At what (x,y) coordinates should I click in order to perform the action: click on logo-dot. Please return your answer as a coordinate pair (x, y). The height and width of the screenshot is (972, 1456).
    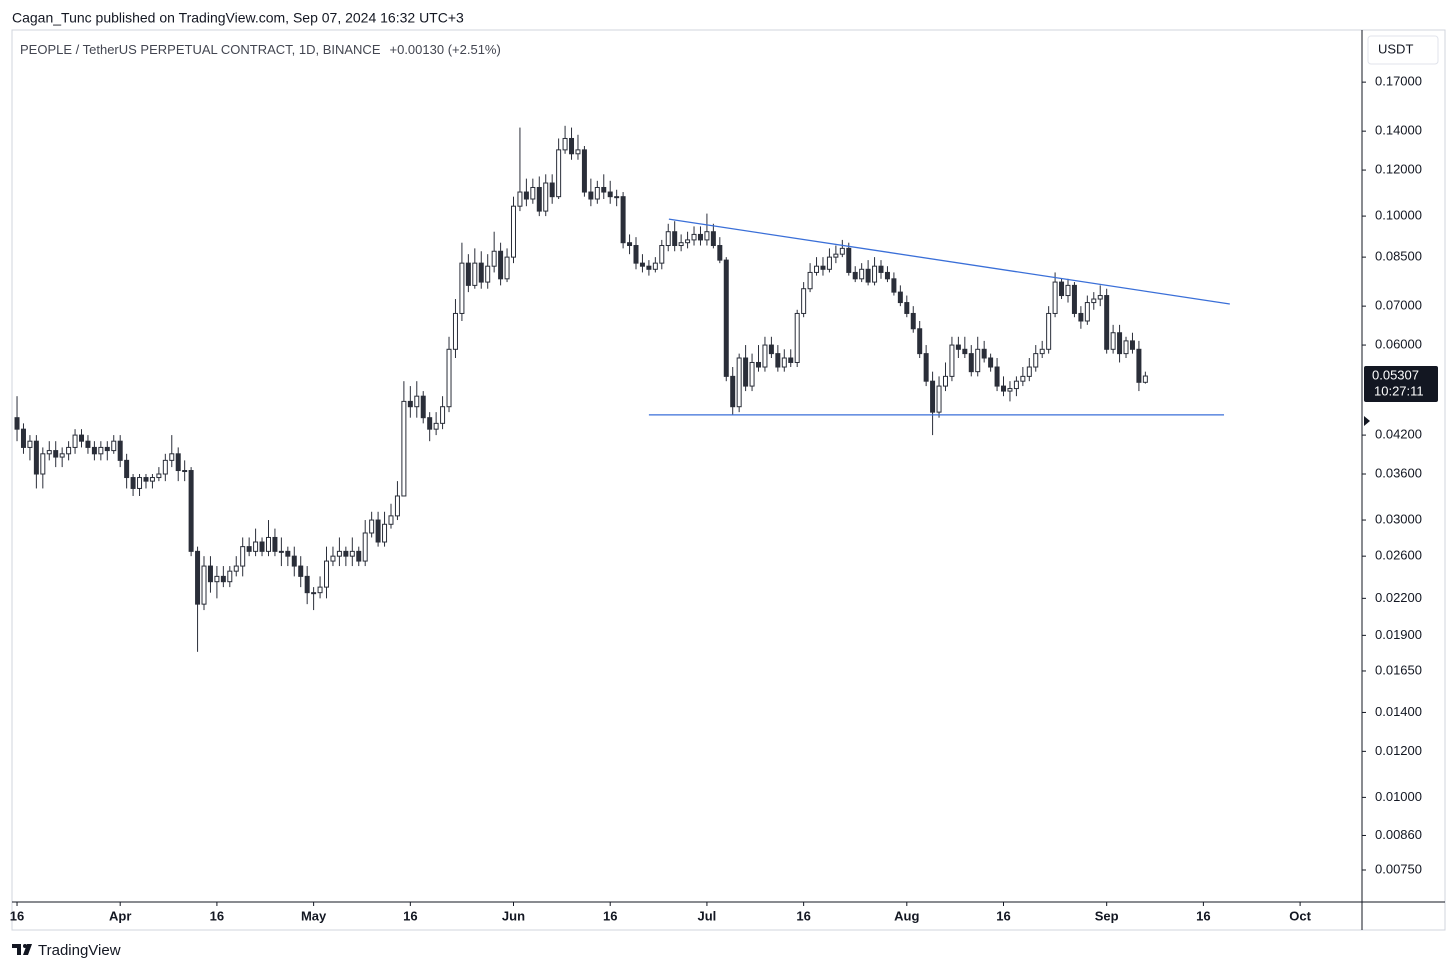
    Looking at the image, I should click on (25, 946).